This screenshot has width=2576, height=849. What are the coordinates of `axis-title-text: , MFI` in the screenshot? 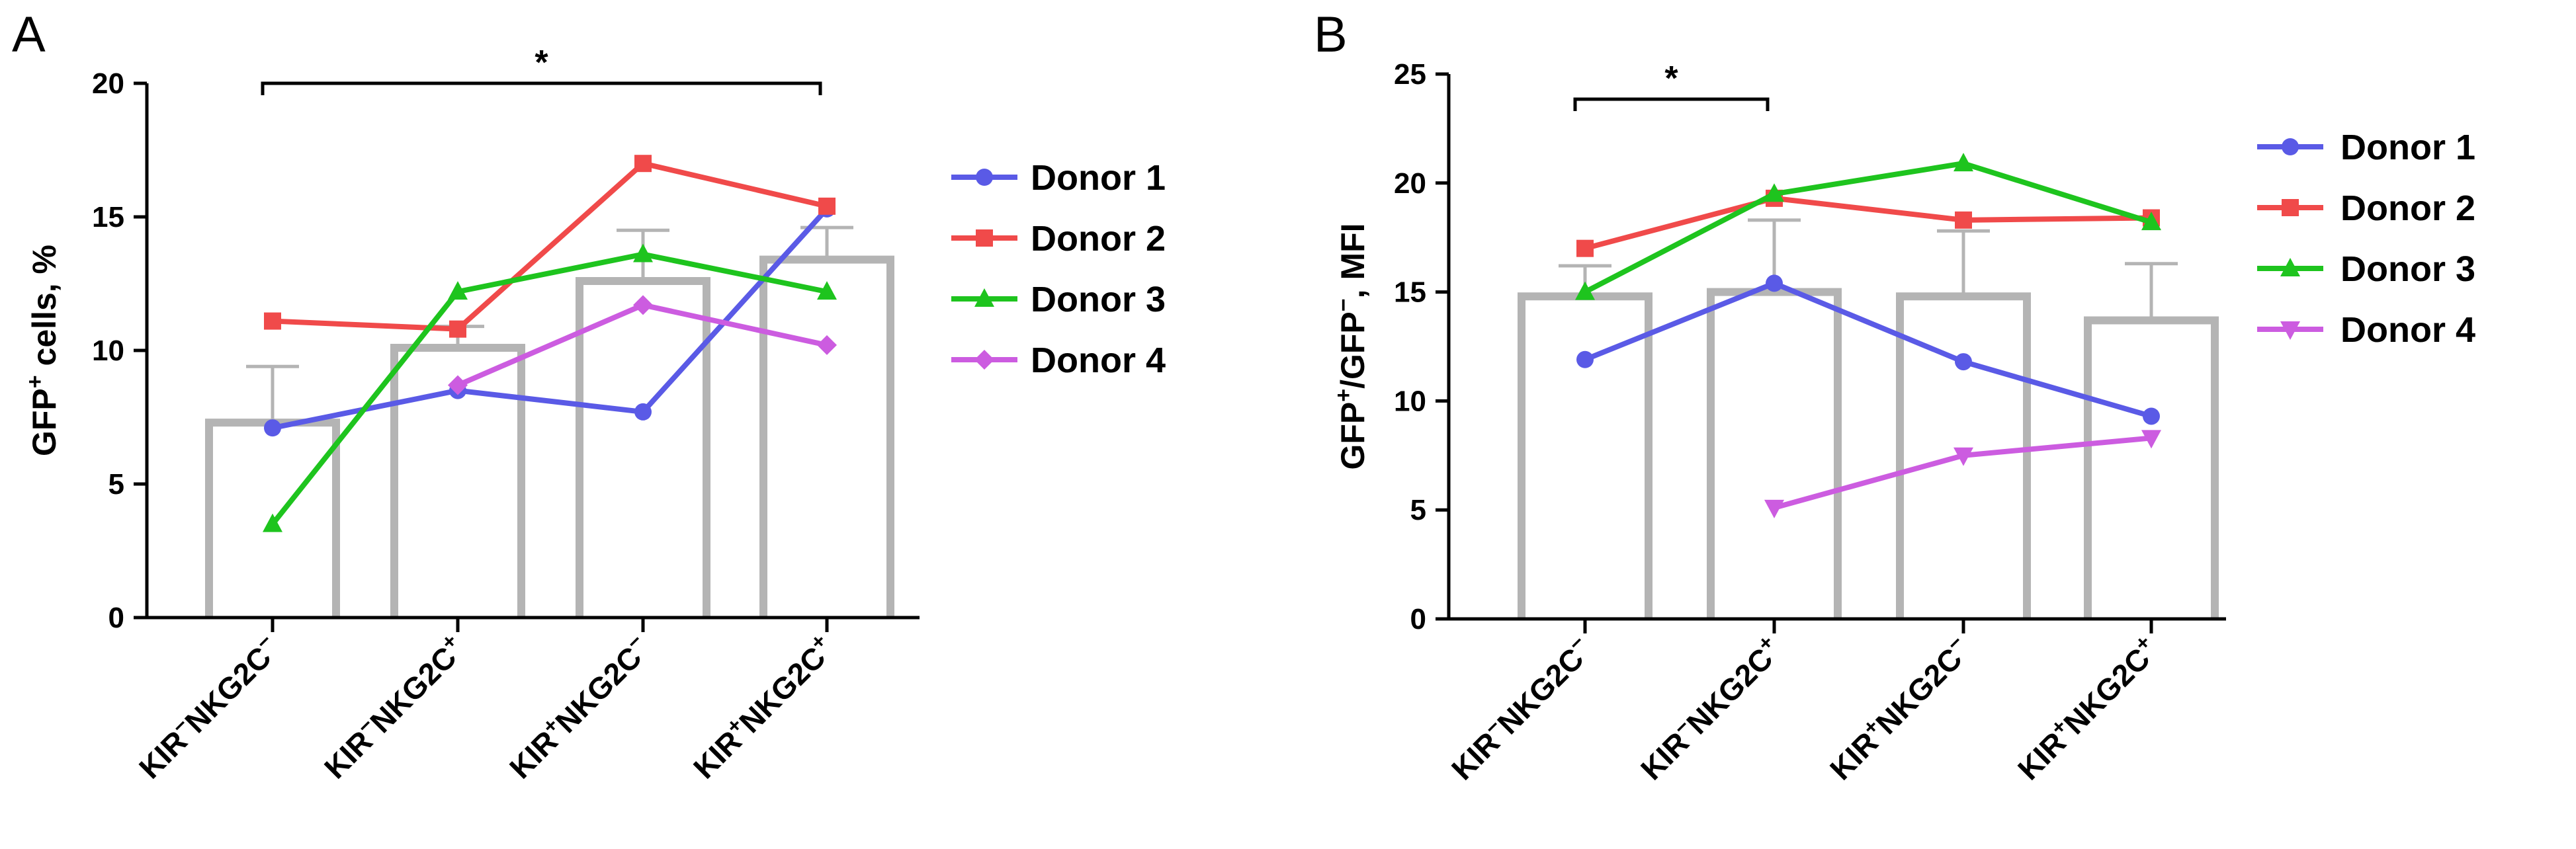 It's located at (1352, 260).